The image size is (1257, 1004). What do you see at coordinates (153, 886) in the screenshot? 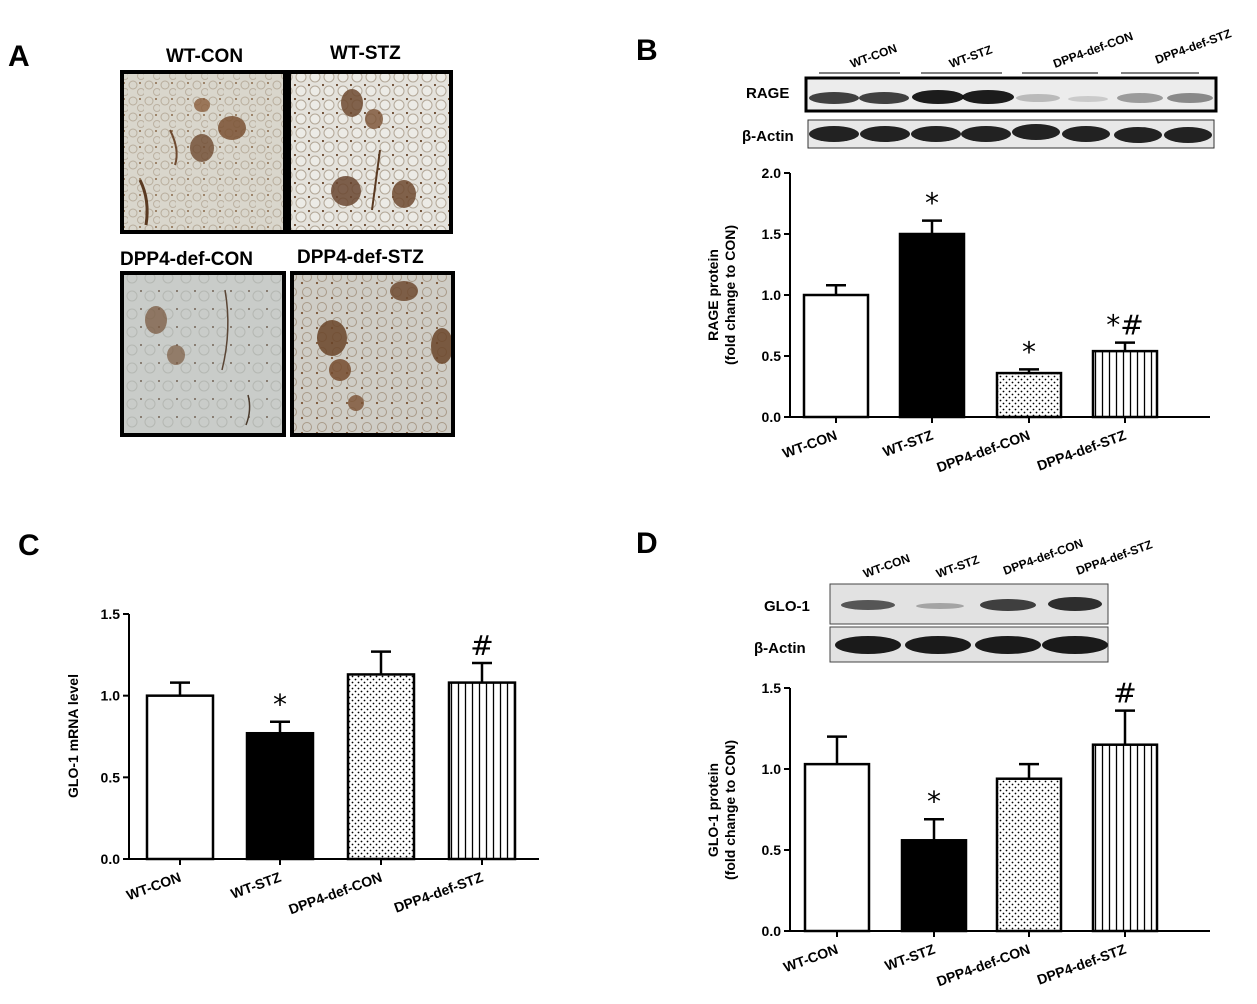
I see `chart-c-x-label-wt-con: WT-CON` at bounding box center [153, 886].